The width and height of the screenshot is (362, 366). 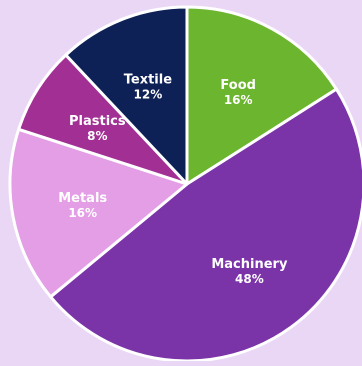 I want to click on slice-value-plastics: 8%, so click(x=97, y=136).